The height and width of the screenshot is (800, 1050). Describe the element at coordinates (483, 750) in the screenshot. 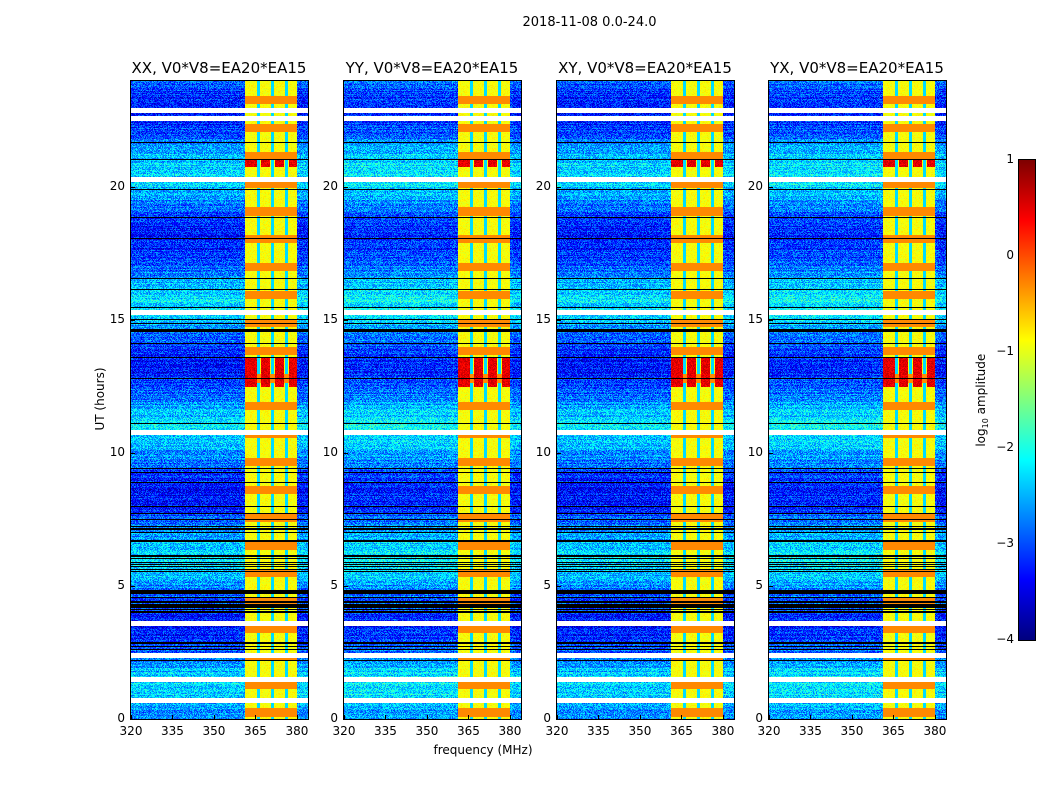

I see `x-axis-label: frequency (MHz)` at that location.